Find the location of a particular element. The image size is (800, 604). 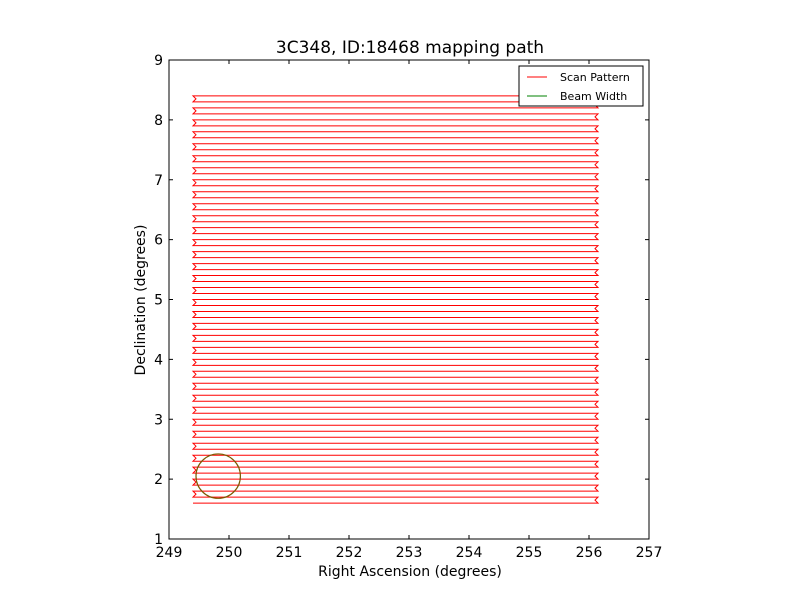

x-tick-label: 253 is located at coordinates (409, 553).